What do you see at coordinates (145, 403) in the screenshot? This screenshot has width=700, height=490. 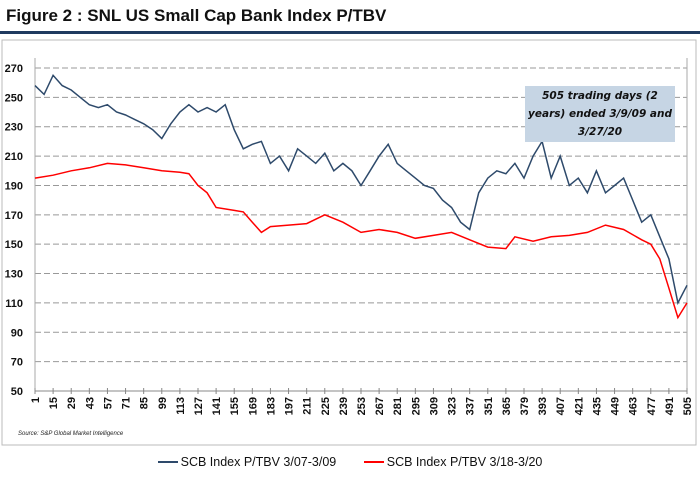 I see `x-tick-label: 85` at bounding box center [145, 403].